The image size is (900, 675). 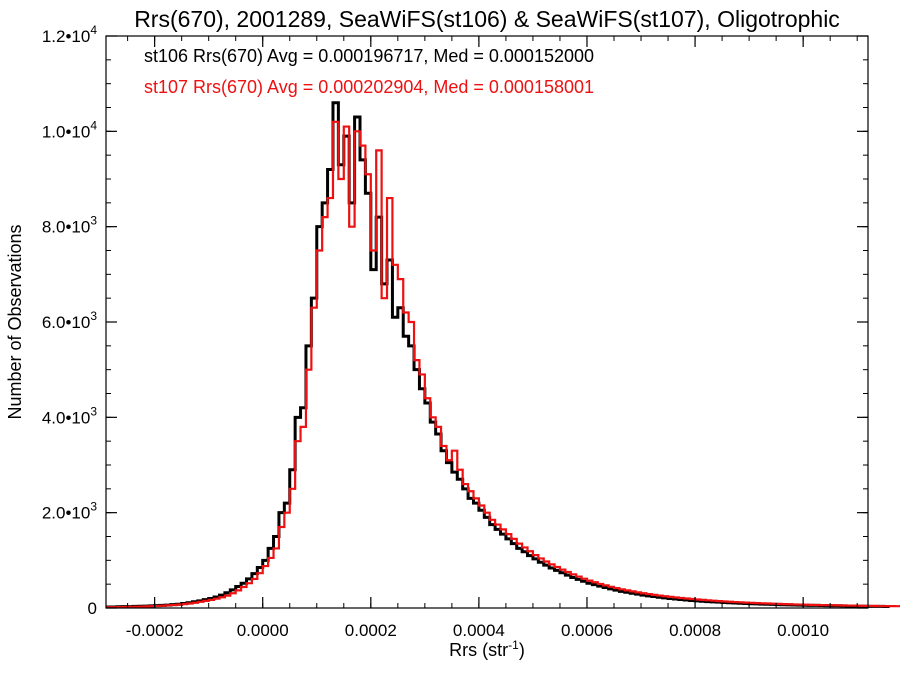 I want to click on x-tick-label: 0.0004, so click(x=479, y=630).